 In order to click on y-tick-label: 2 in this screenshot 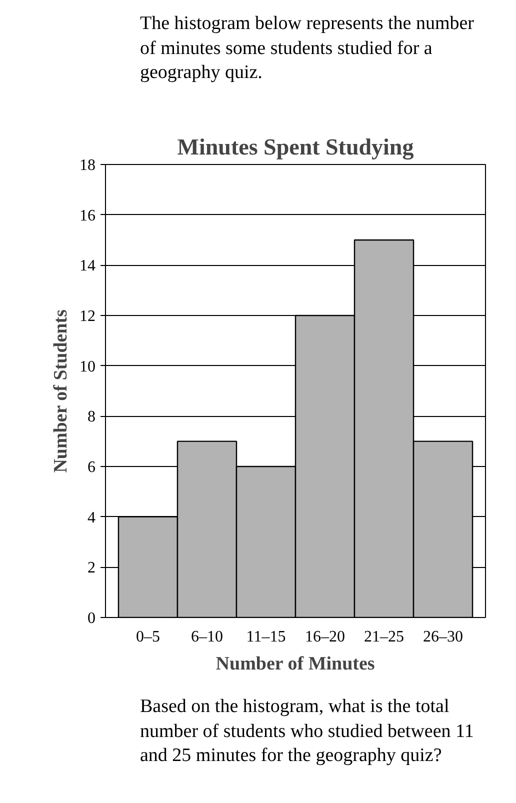, I will do `click(92, 568)`.